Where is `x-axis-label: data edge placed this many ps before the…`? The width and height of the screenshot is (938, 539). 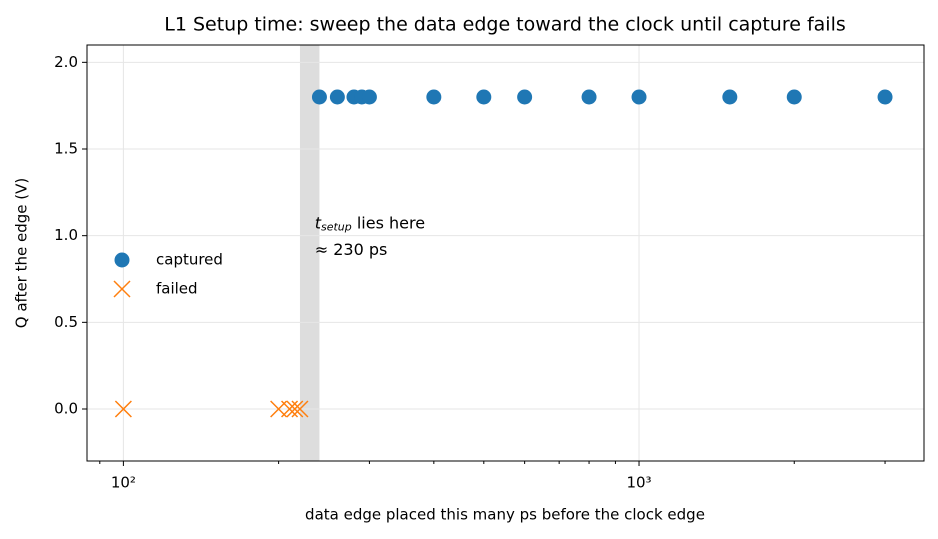
x-axis-label: data edge placed this many ps before the… is located at coordinates (505, 515).